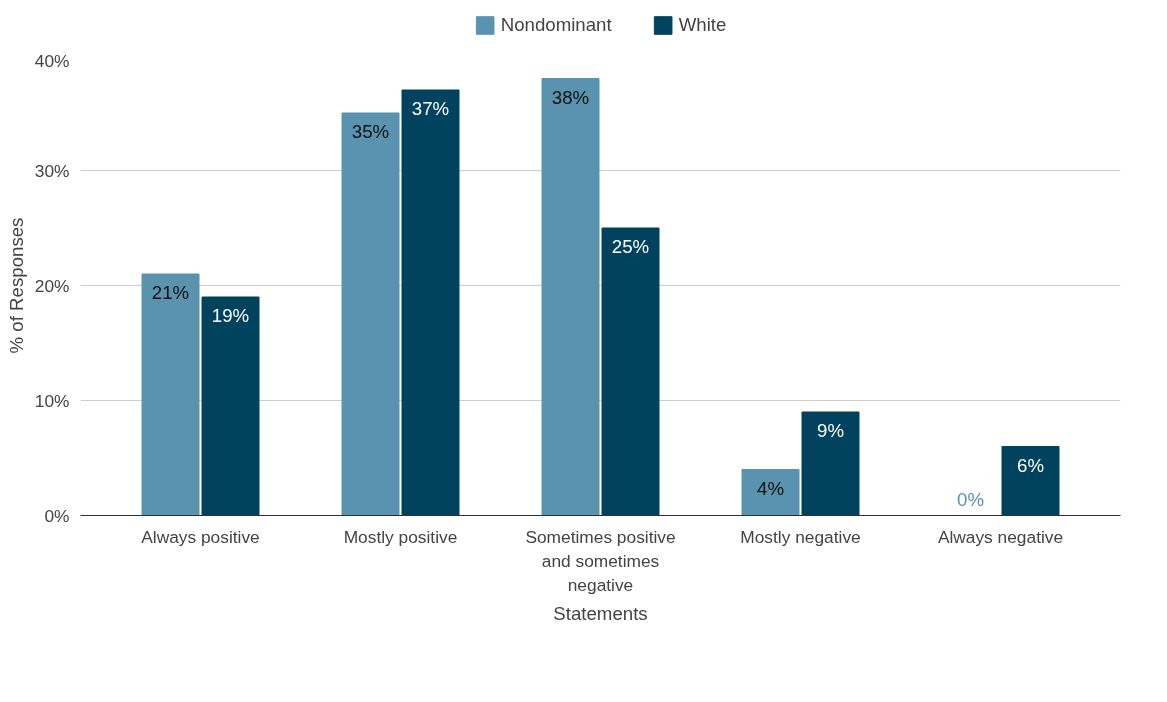 This screenshot has width=1167, height=702. What do you see at coordinates (52, 400) in the screenshot?
I see `y-tick-label: 10%` at bounding box center [52, 400].